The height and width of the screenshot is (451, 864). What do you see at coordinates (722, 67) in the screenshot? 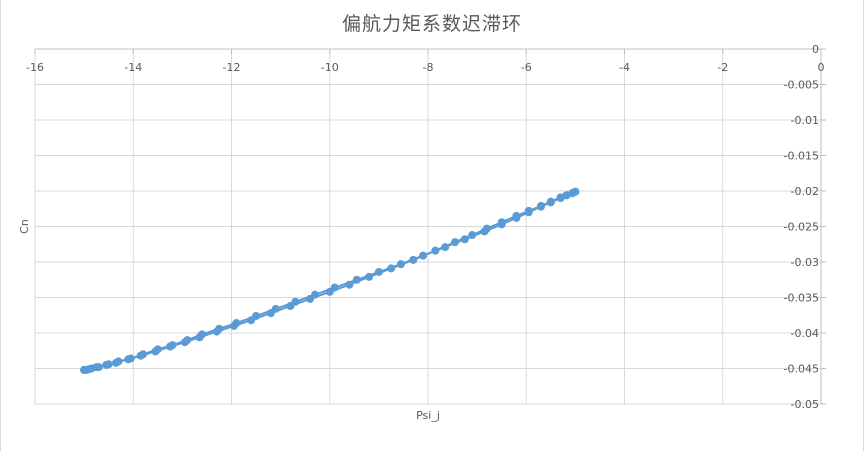
I see `x-tick-label: -2` at bounding box center [722, 67].